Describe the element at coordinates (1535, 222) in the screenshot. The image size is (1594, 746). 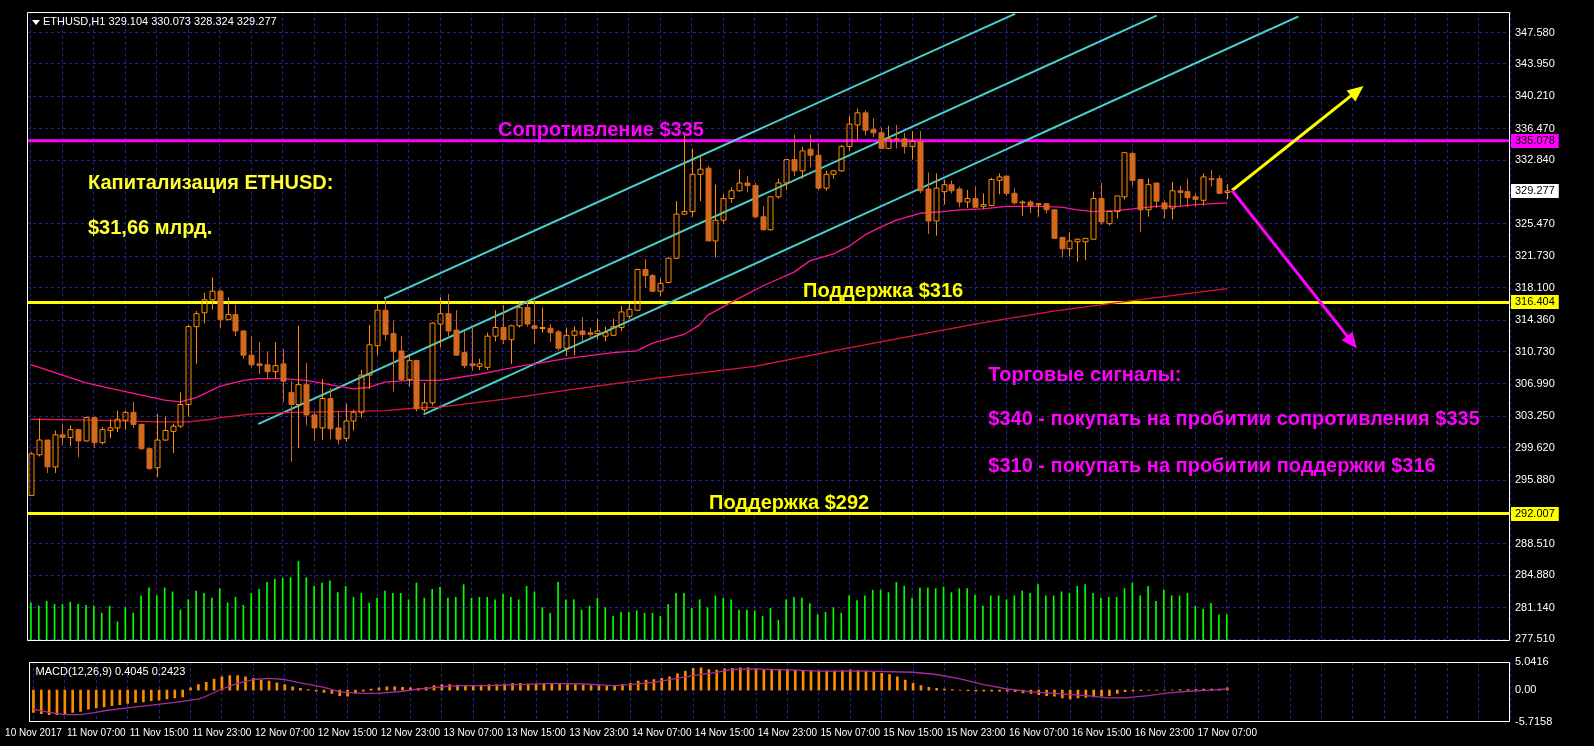
I see `y-tick-label: 325.470` at that location.